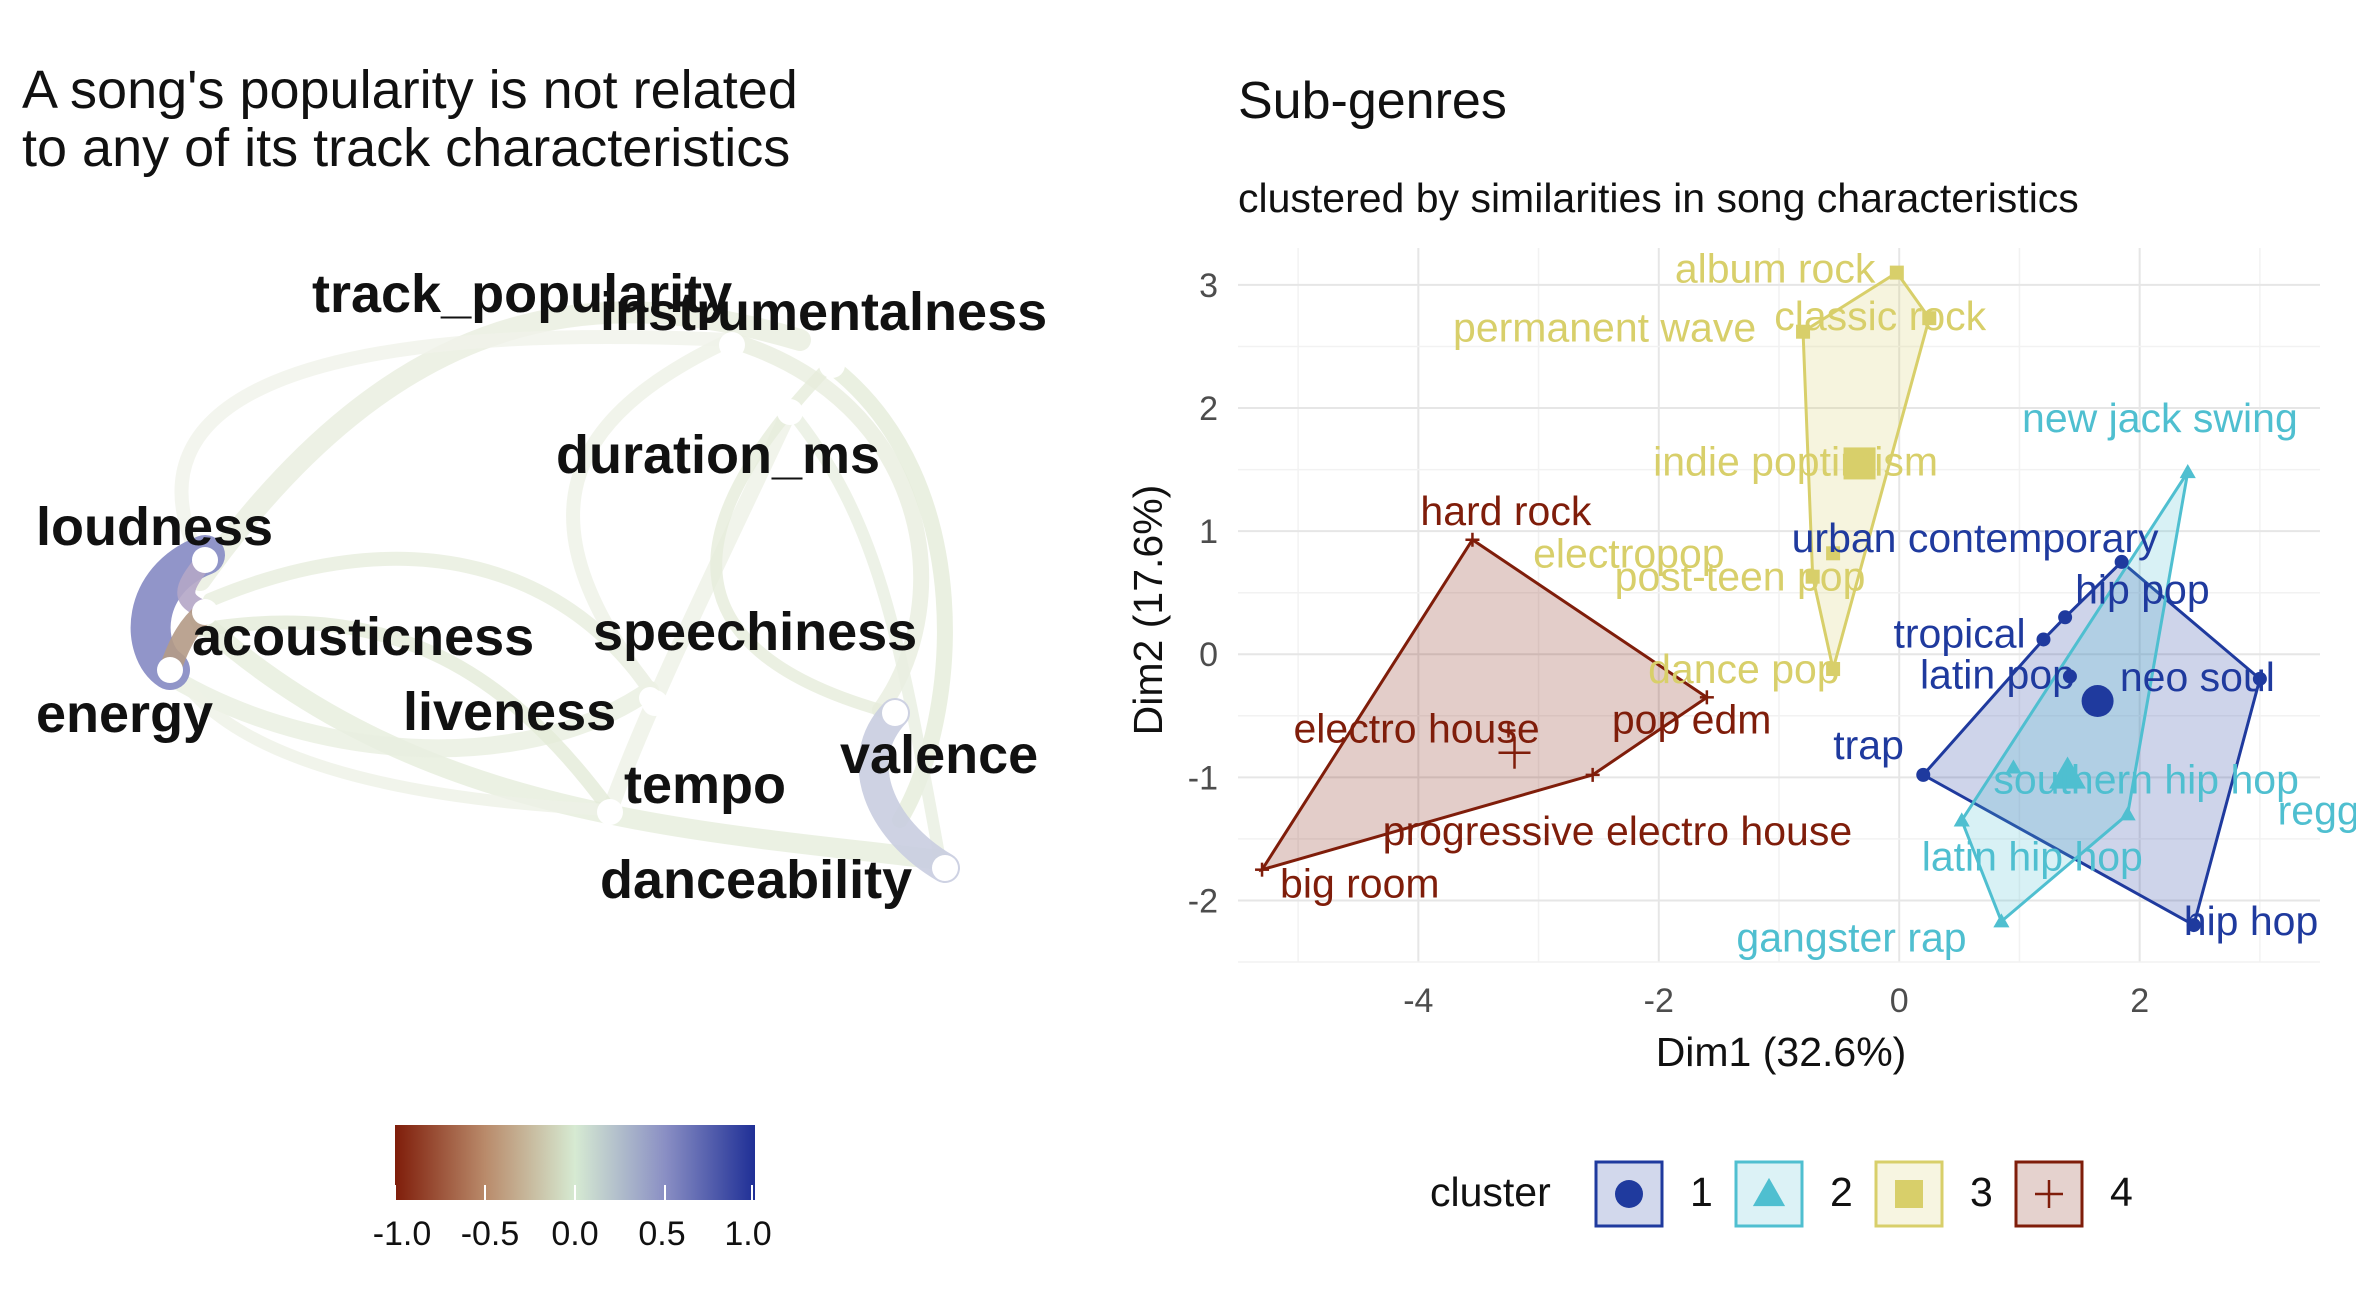  I want to click on legend-label: 3, so click(1981, 1192).